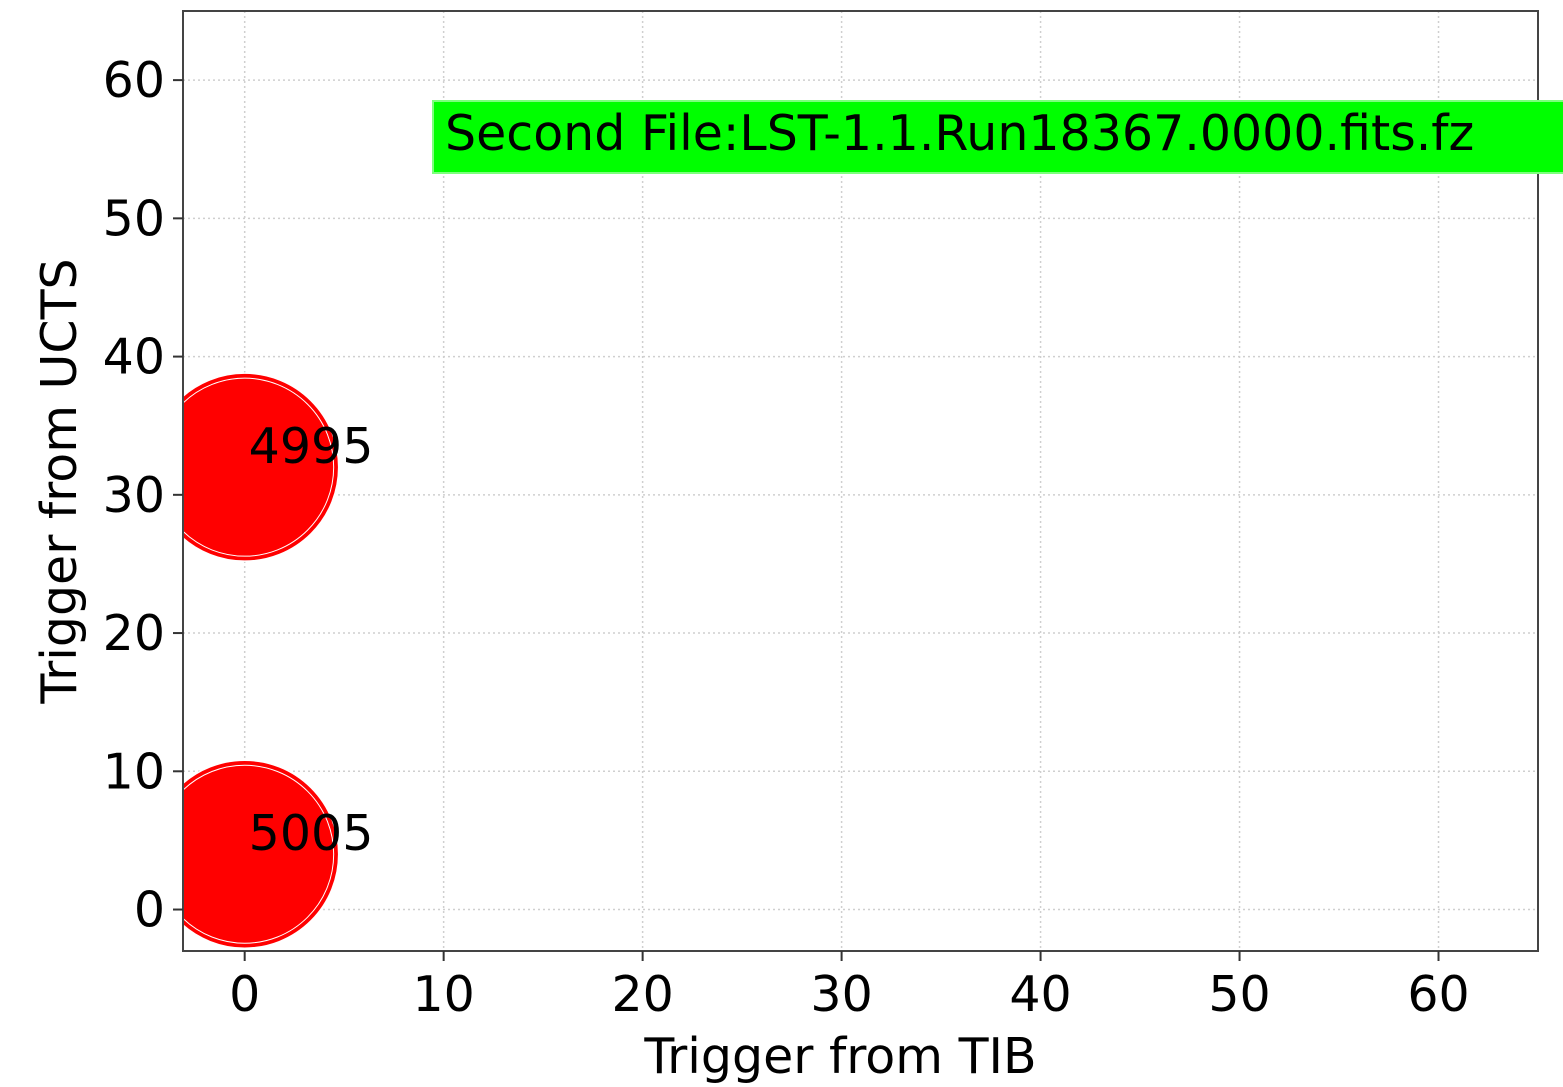 The width and height of the screenshot is (1563, 1087). I want to click on y-tick-label: 30, so click(134, 495).